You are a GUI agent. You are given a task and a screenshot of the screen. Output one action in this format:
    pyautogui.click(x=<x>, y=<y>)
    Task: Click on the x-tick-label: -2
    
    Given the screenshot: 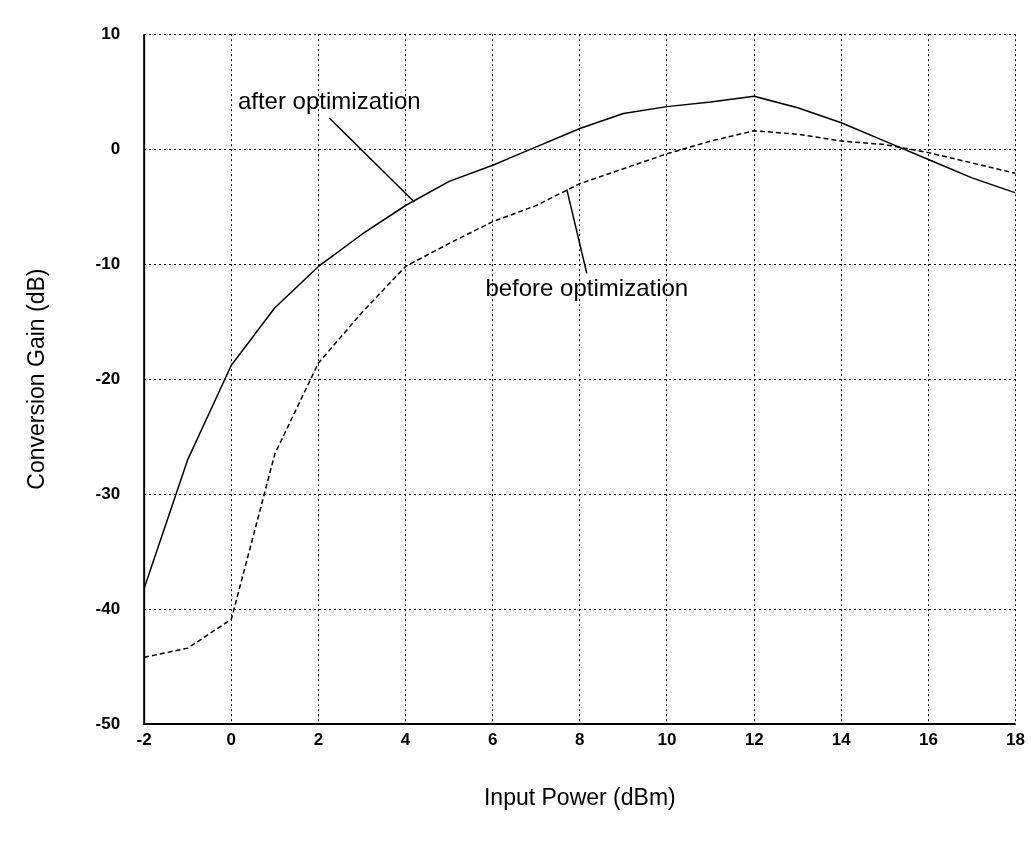 What is the action you would take?
    pyautogui.click(x=144, y=739)
    